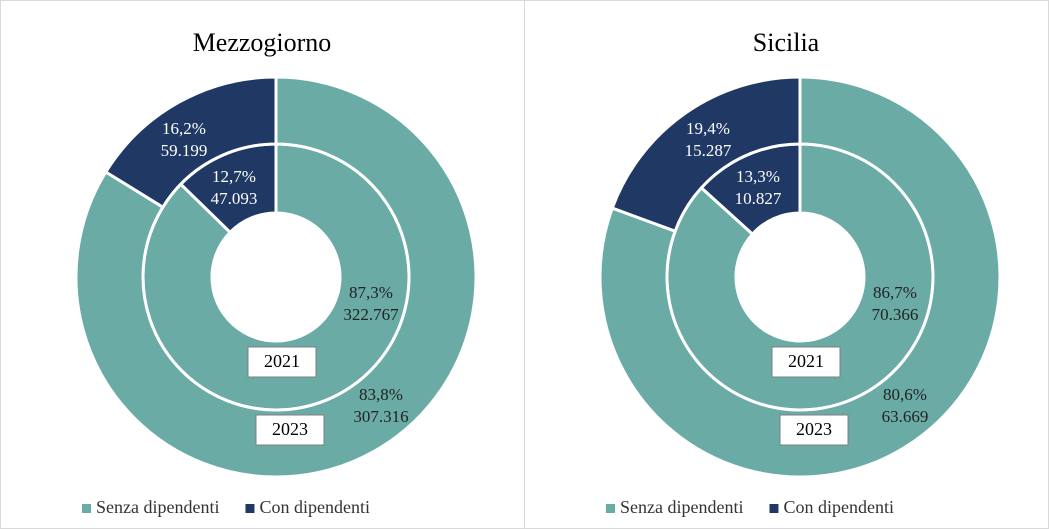  What do you see at coordinates (380, 416) in the screenshot?
I see `count-label: 307.316` at bounding box center [380, 416].